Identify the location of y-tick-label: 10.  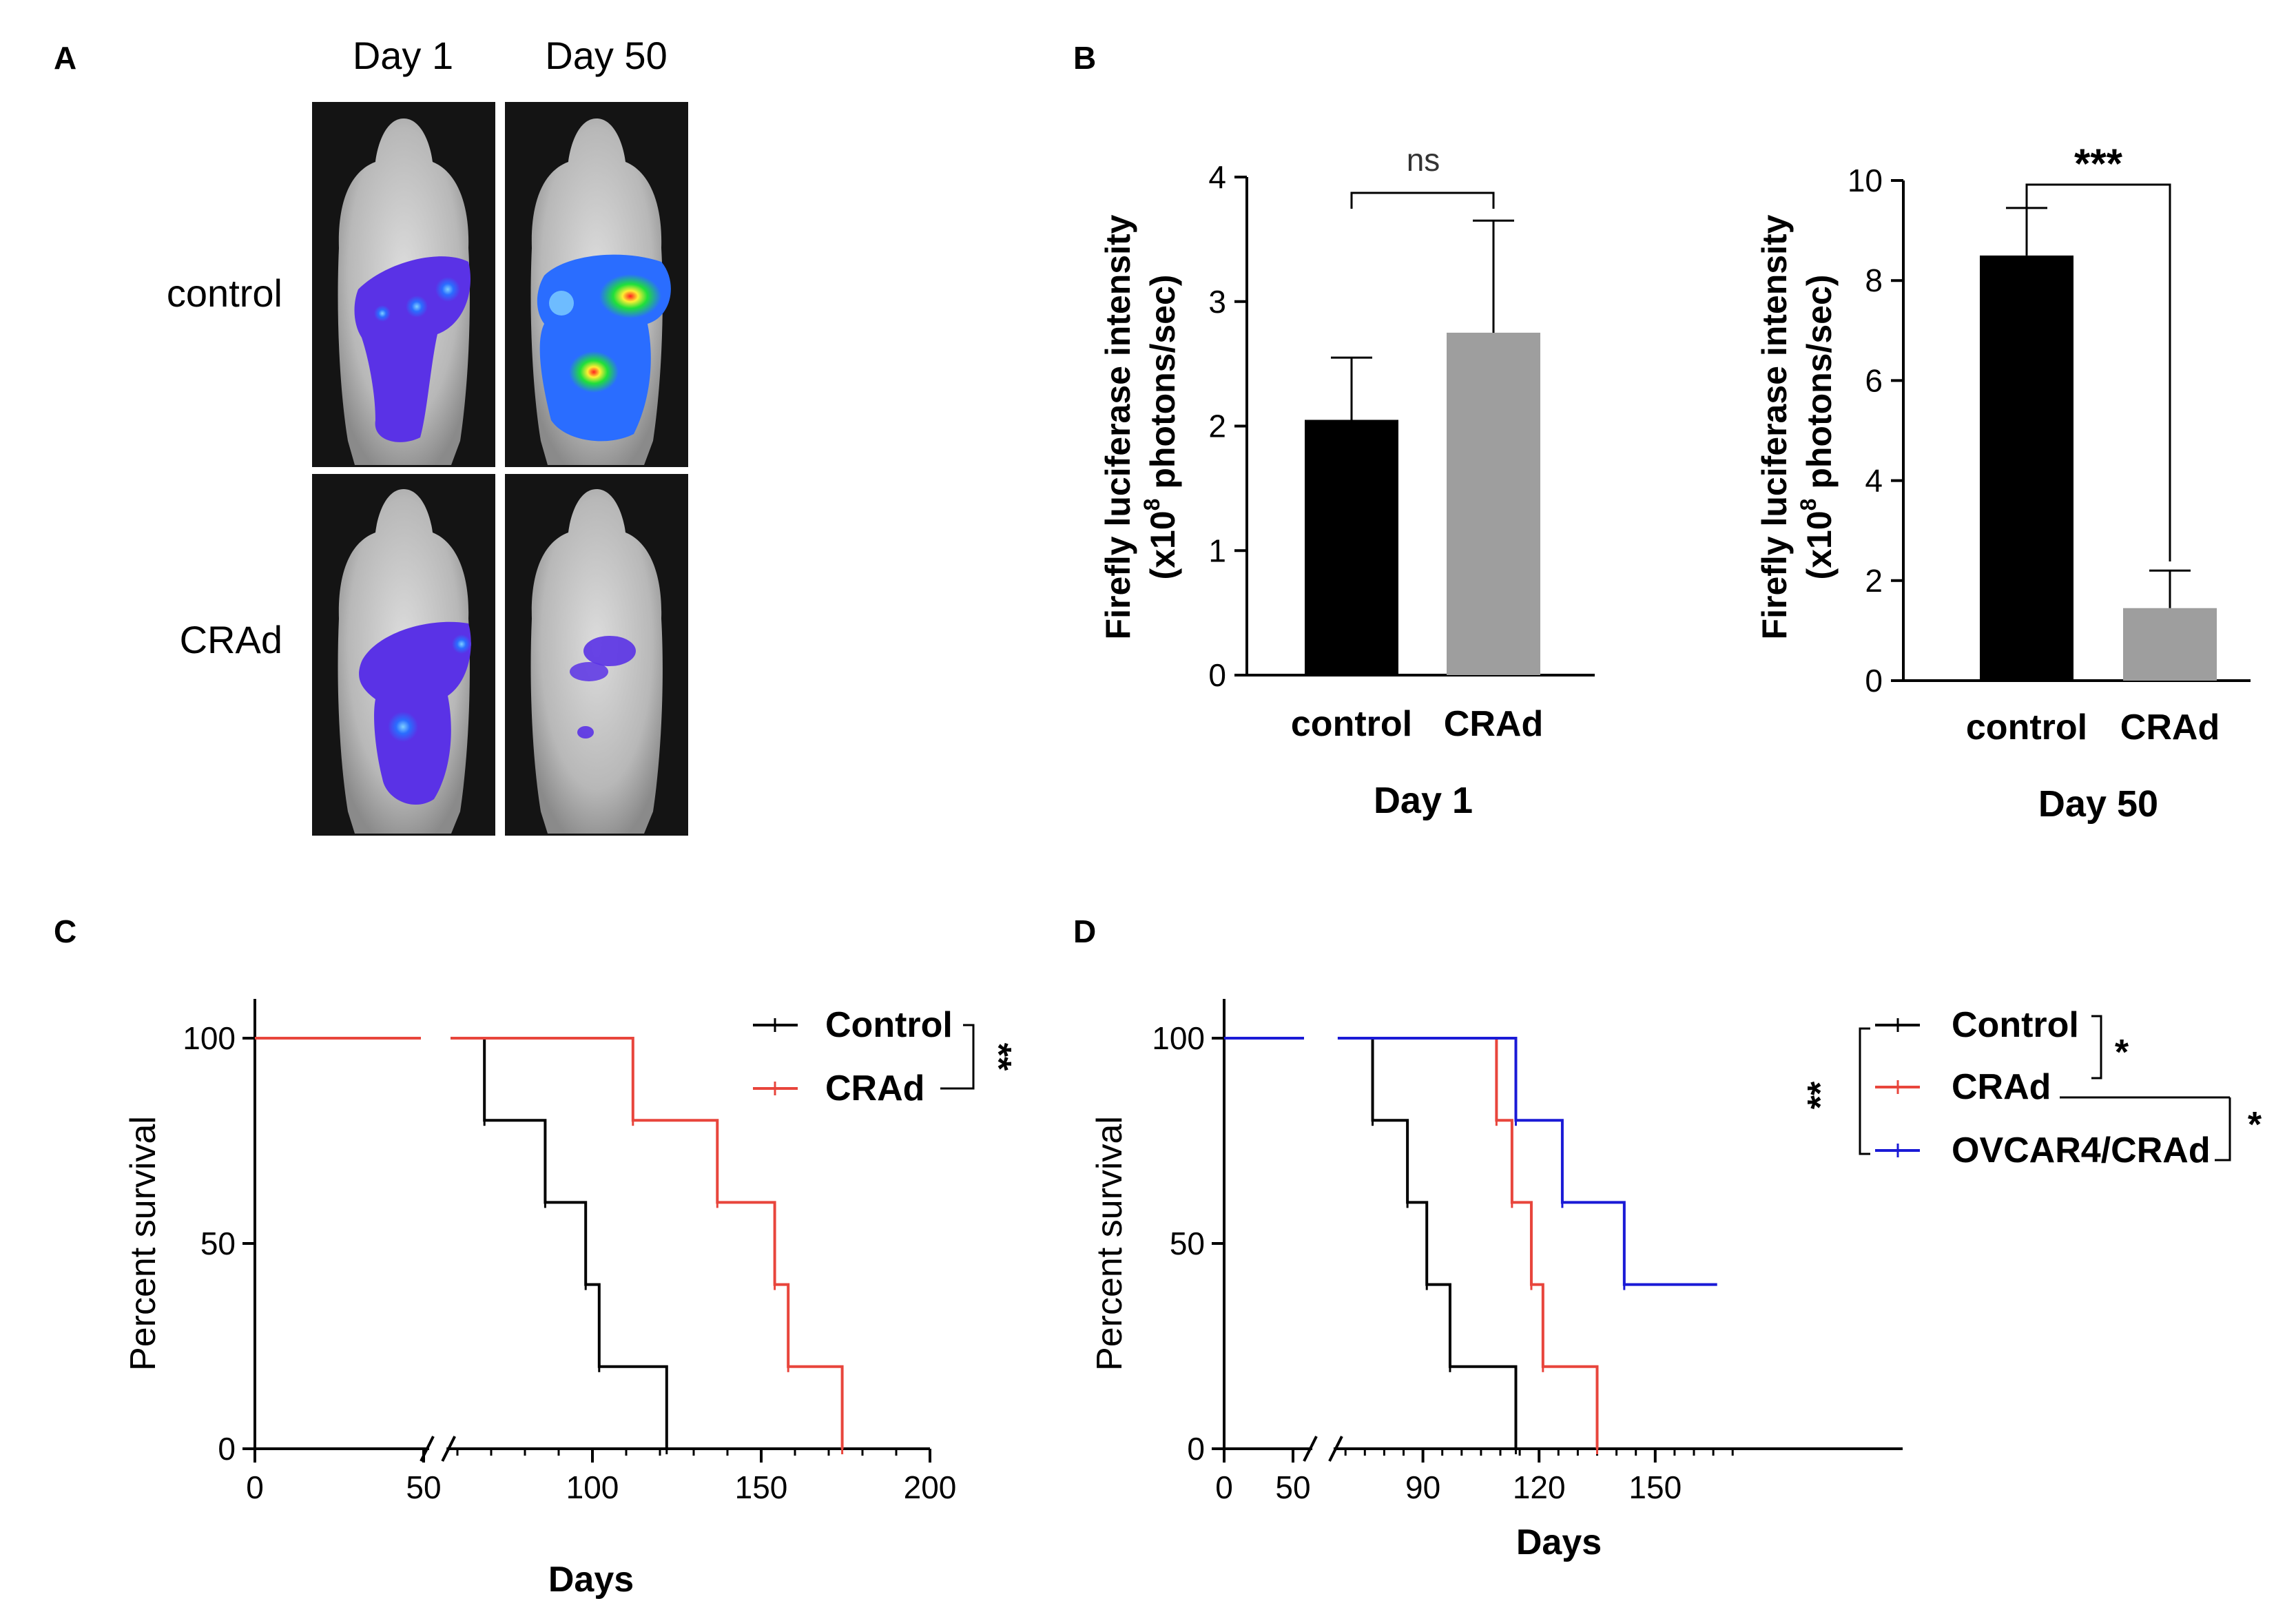
(1865, 180).